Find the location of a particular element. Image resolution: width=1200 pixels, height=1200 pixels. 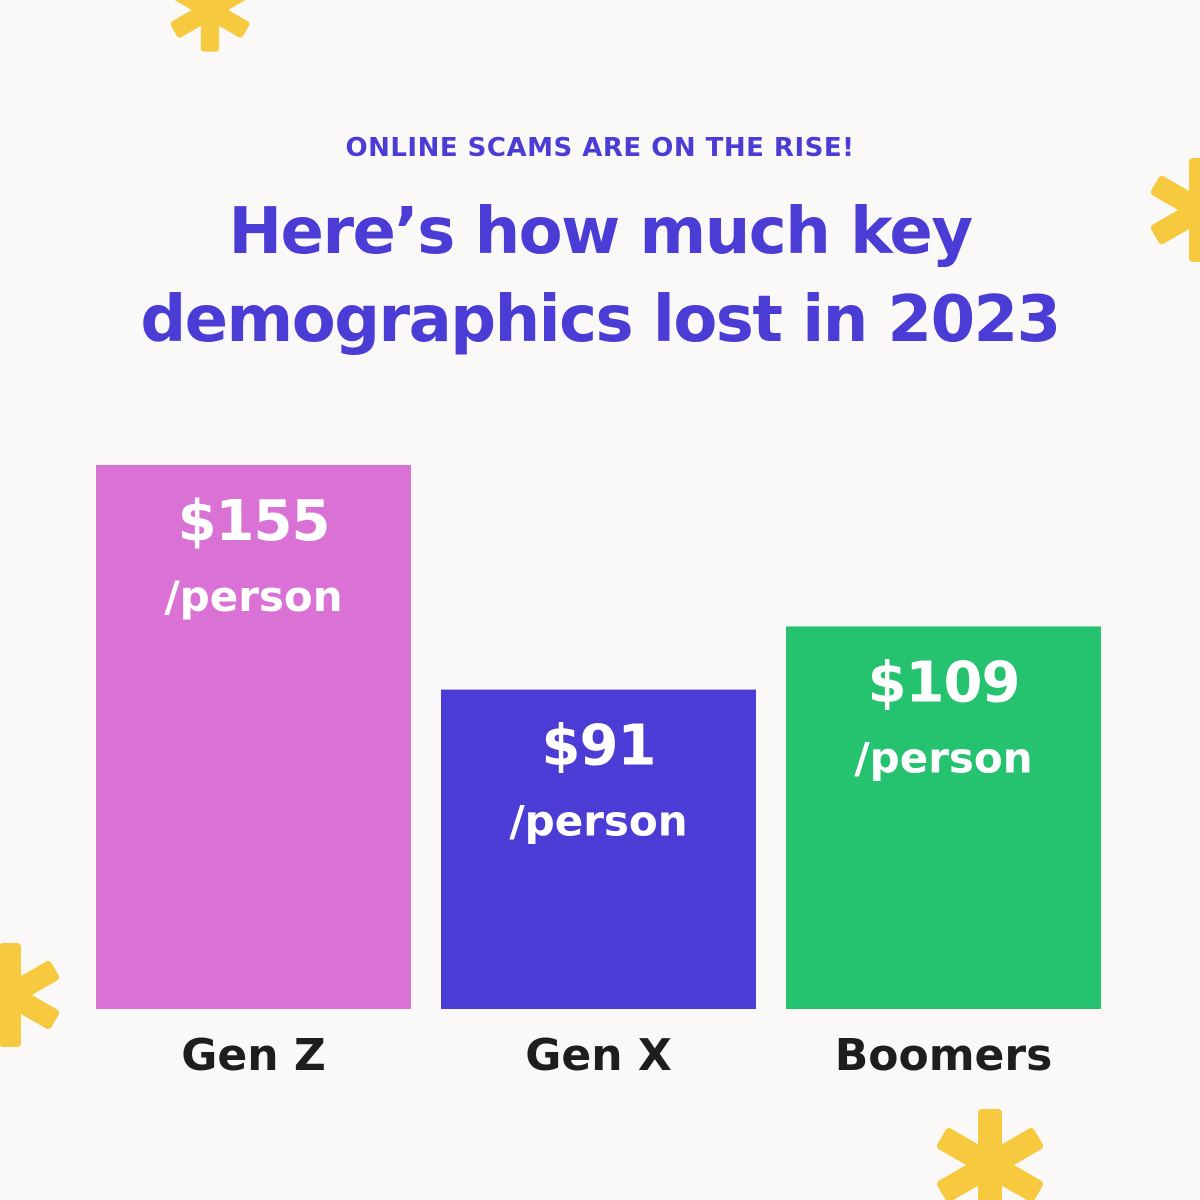

bar-value-label: $109 is located at coordinates (944, 682).